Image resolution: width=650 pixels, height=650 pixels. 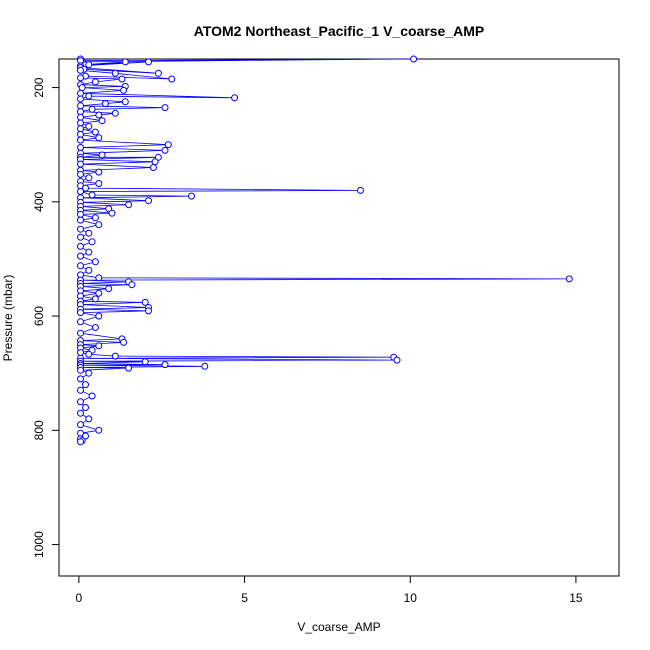 I want to click on y-axis-label: Pressure (mbar), so click(x=8, y=318).